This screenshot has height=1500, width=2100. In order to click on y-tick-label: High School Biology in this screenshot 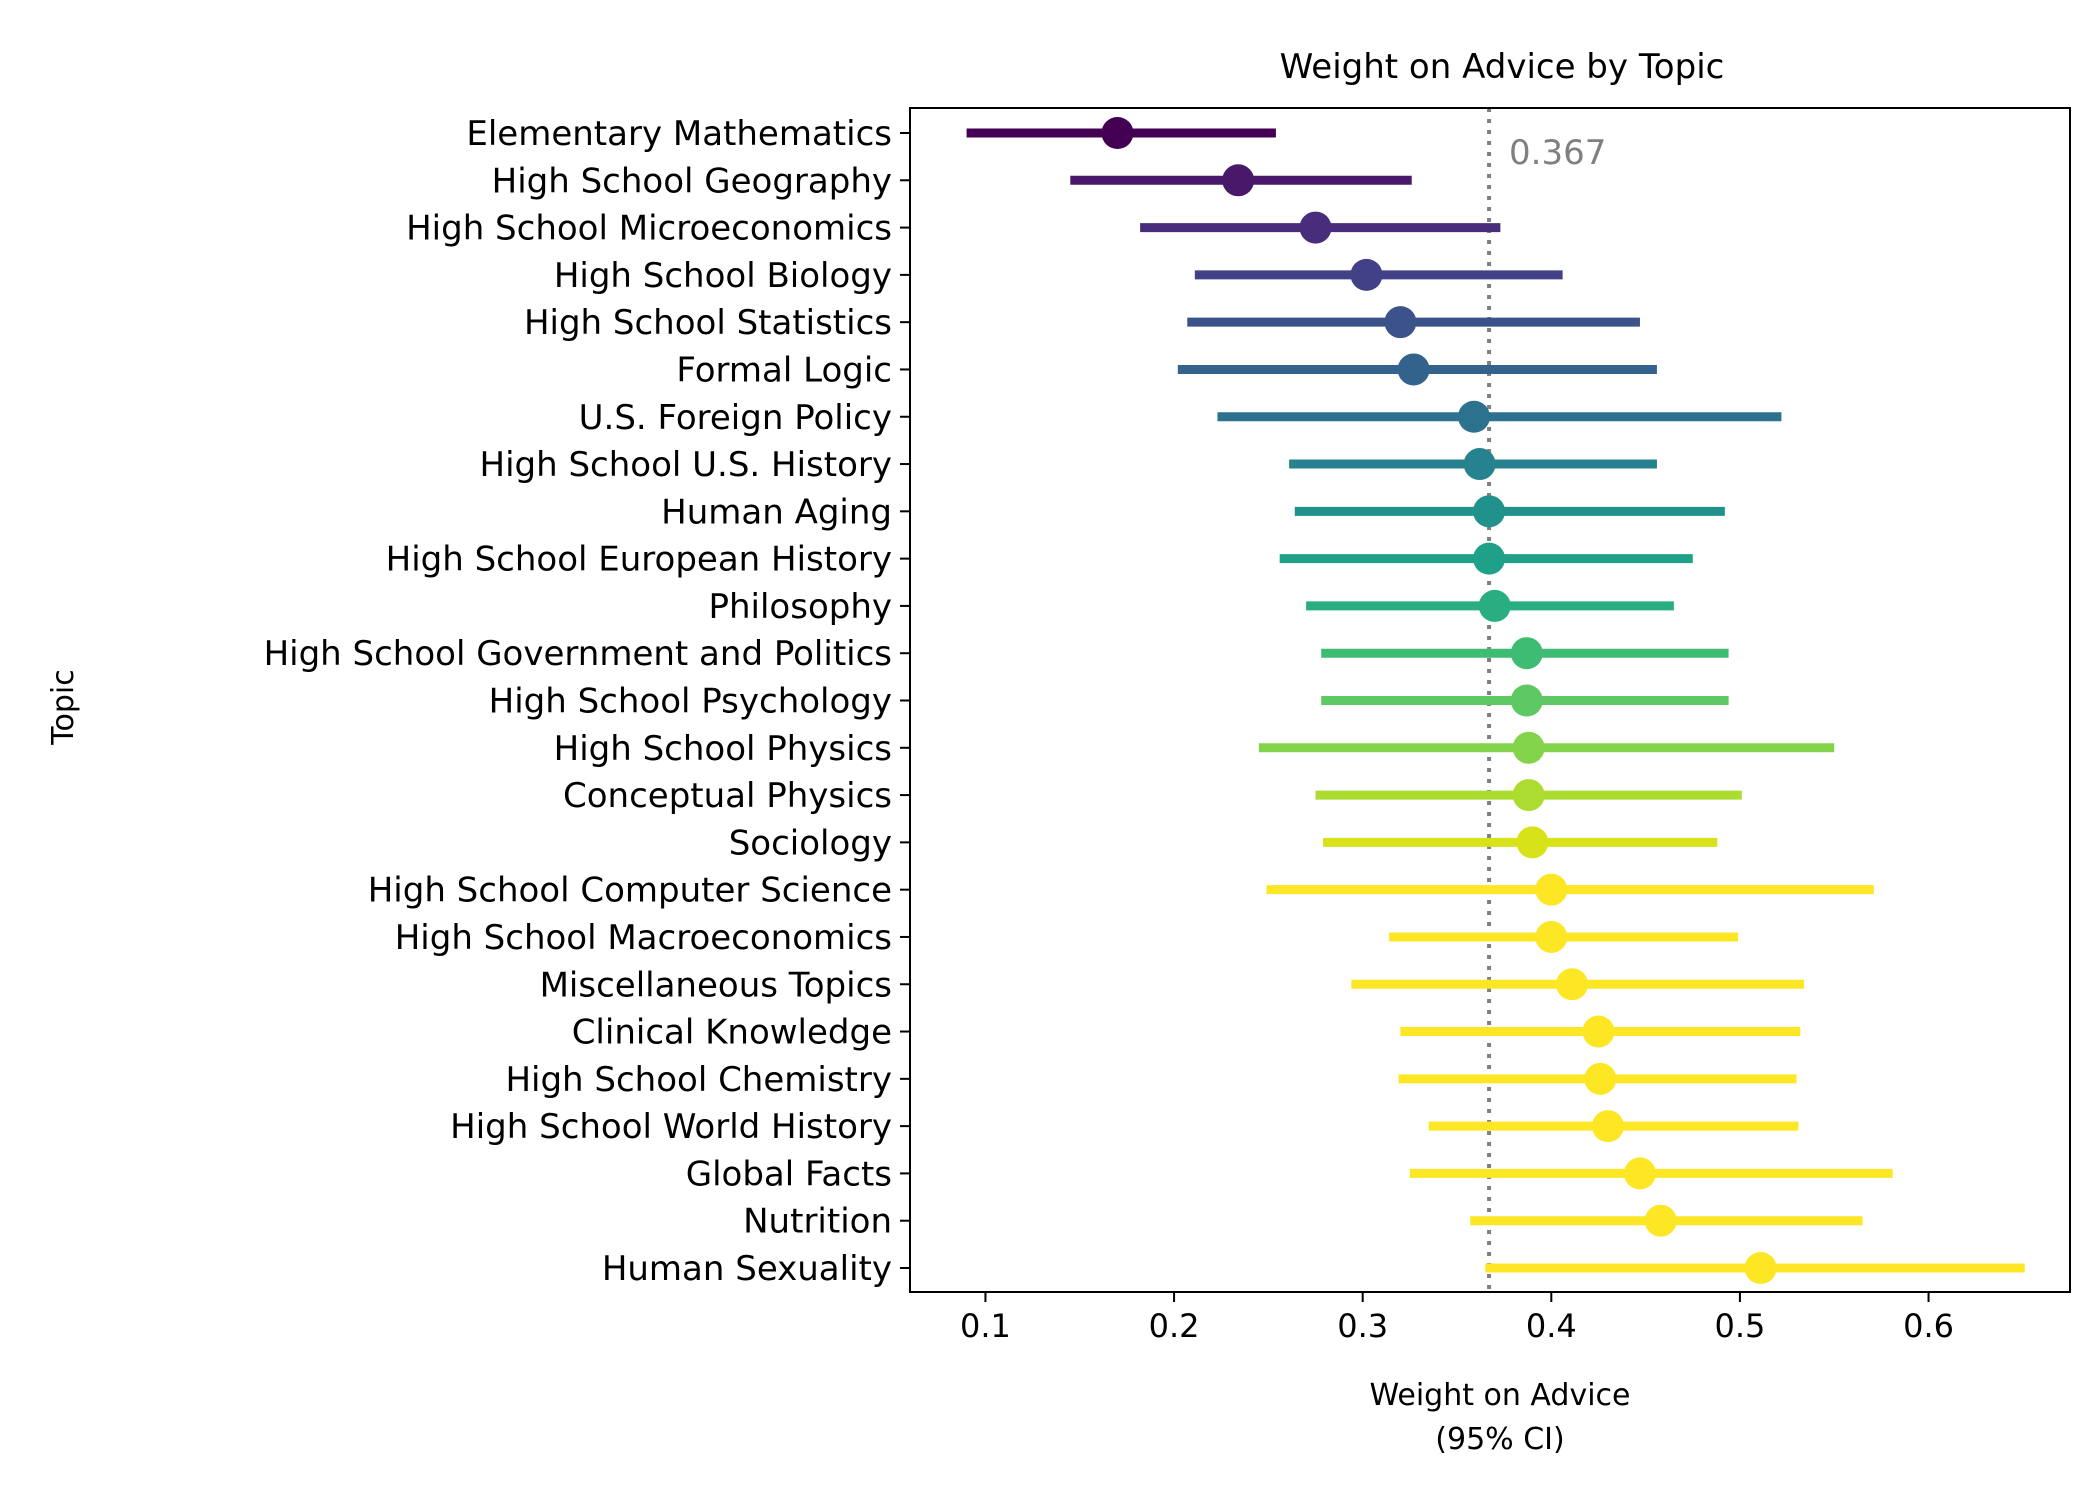, I will do `click(723, 276)`.